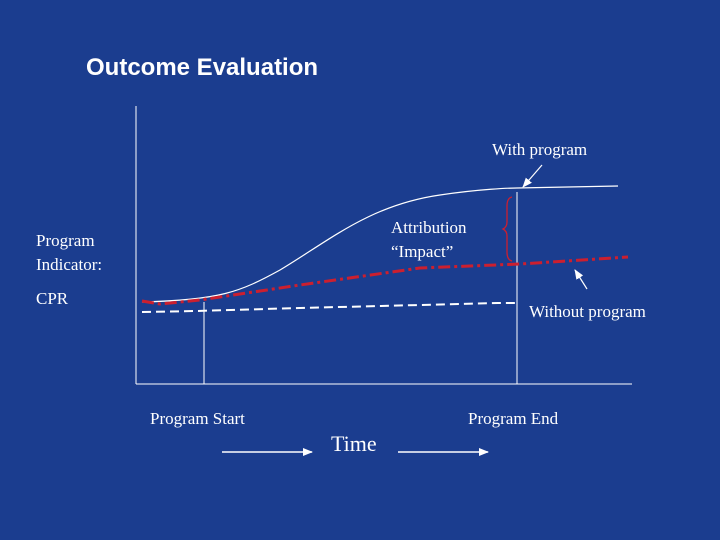 The width and height of the screenshot is (720, 540). Describe the element at coordinates (52, 298) in the screenshot. I see `y-axis-indicator-label: CPR` at that location.